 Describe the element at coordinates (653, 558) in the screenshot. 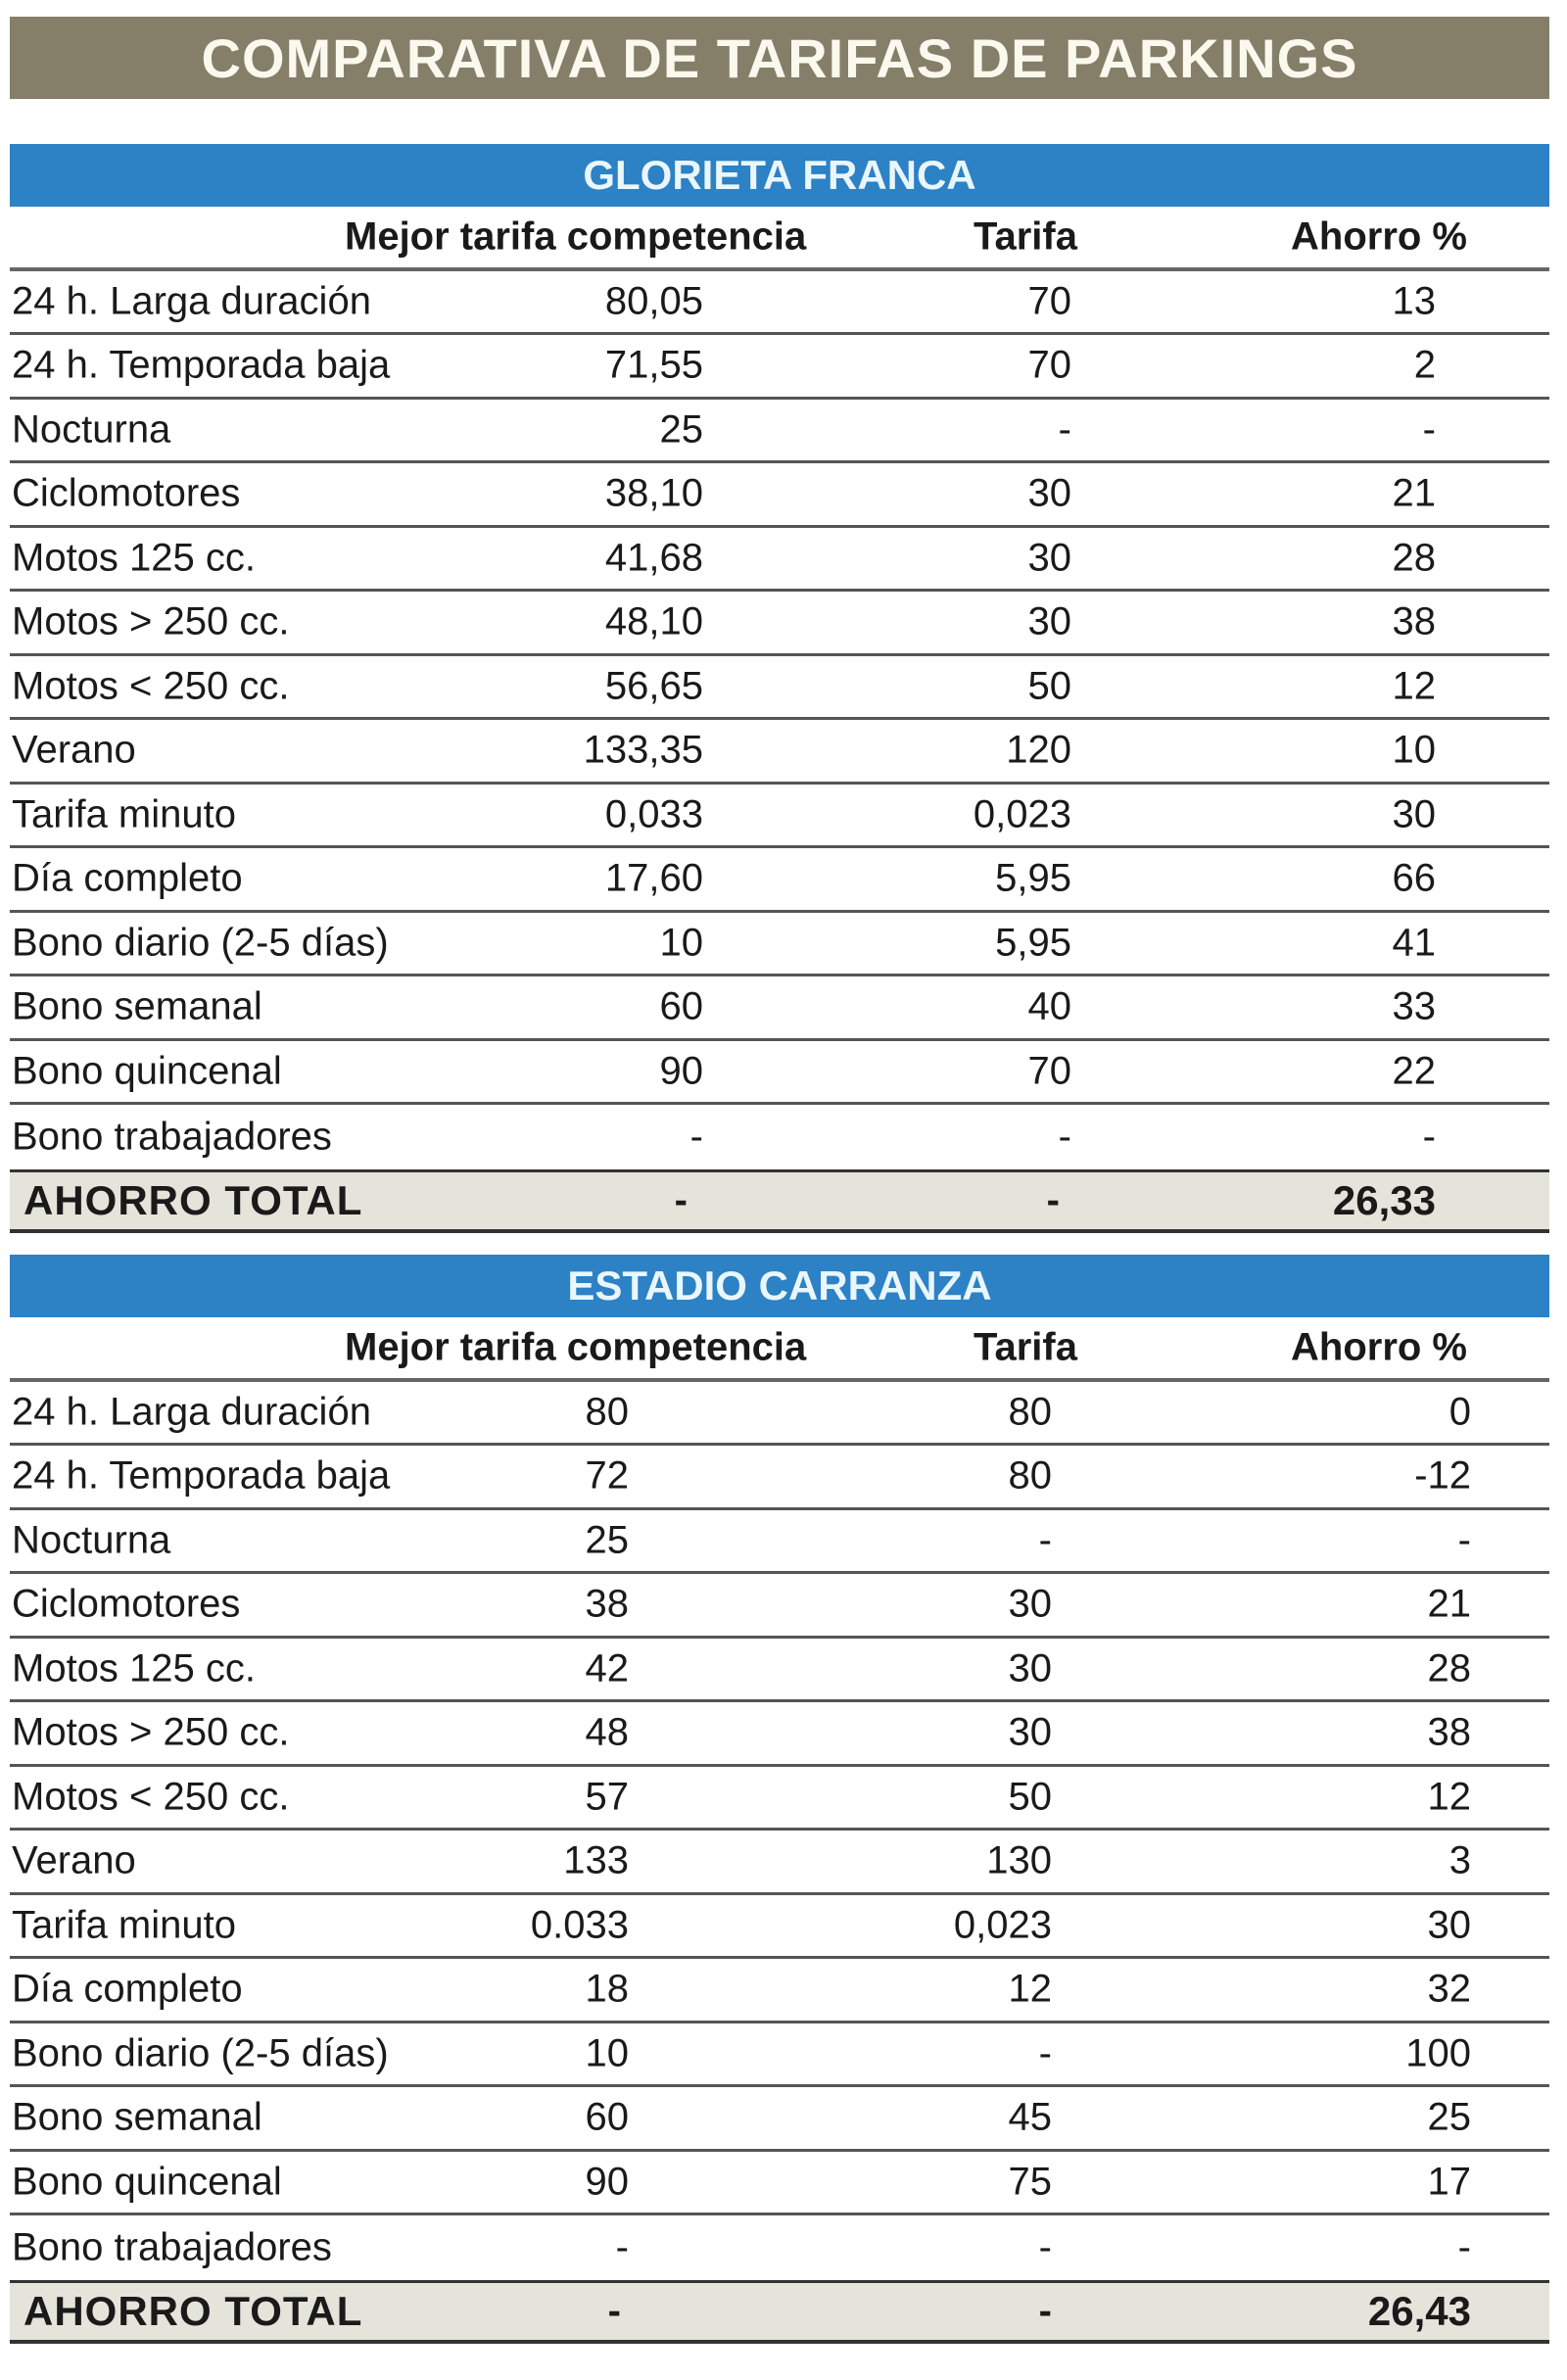

I see `competitor-rate: 41,68` at that location.